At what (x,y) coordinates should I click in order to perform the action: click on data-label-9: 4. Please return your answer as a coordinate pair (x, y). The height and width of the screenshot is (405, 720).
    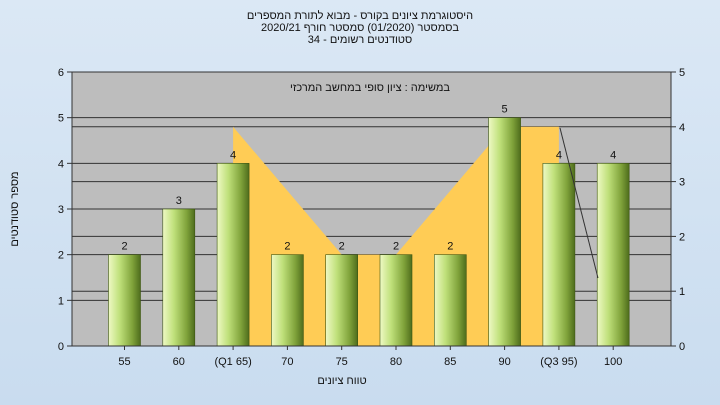
    Looking at the image, I should click on (613, 155).